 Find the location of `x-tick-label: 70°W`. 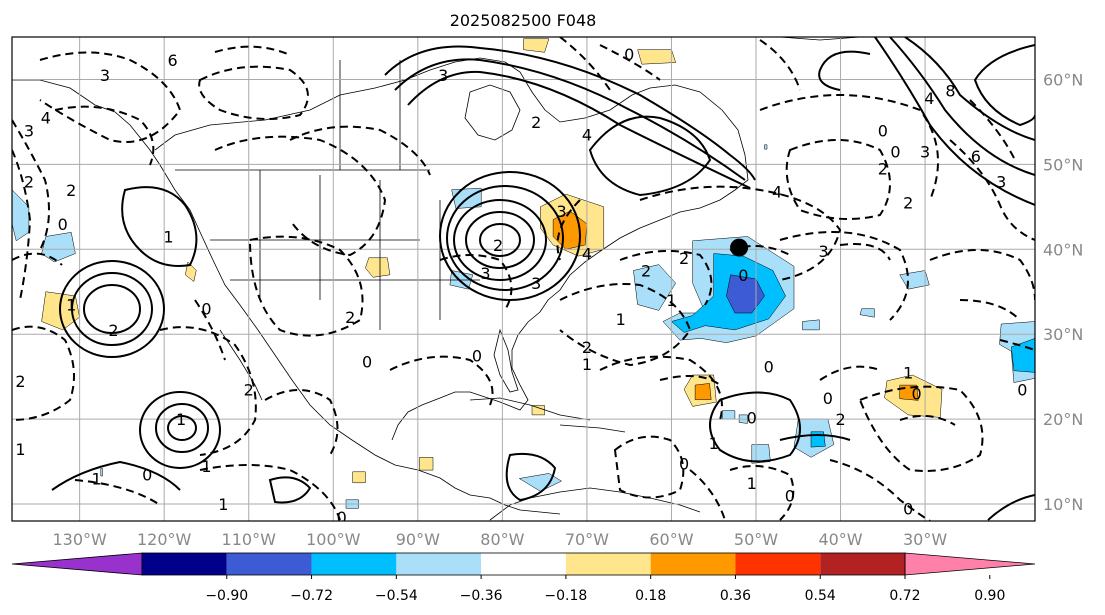

x-tick-label: 70°W is located at coordinates (587, 539).